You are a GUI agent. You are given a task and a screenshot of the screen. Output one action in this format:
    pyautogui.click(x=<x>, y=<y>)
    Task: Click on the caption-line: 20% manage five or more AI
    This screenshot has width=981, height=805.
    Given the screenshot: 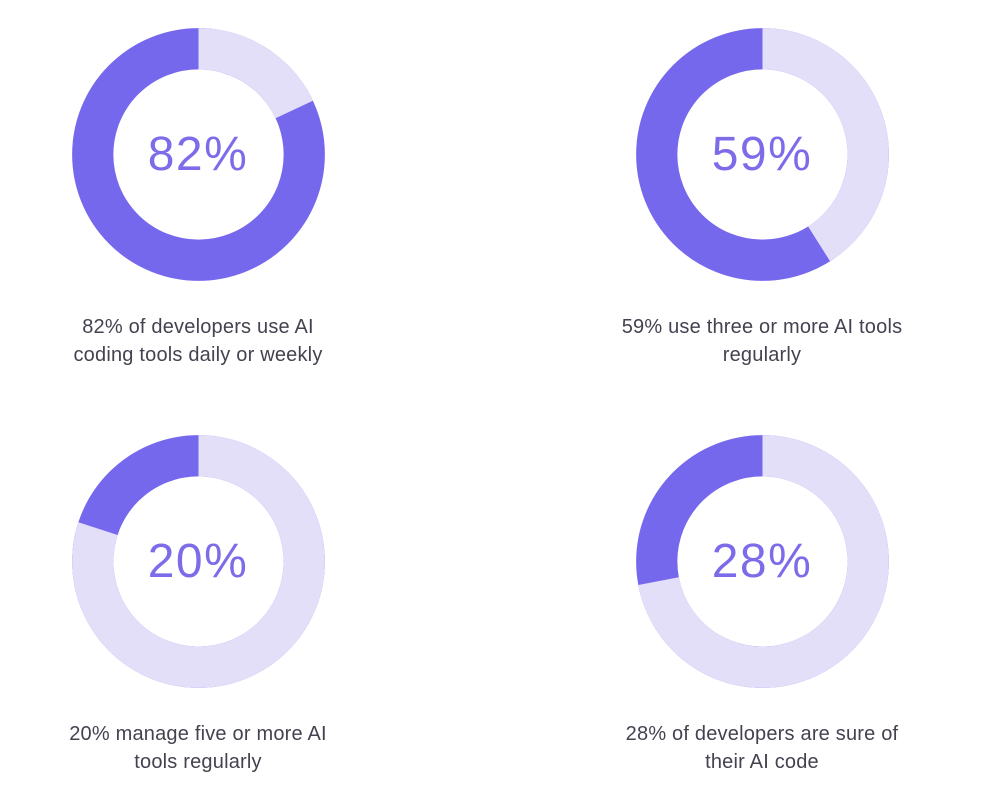 What is the action you would take?
    pyautogui.click(x=198, y=734)
    